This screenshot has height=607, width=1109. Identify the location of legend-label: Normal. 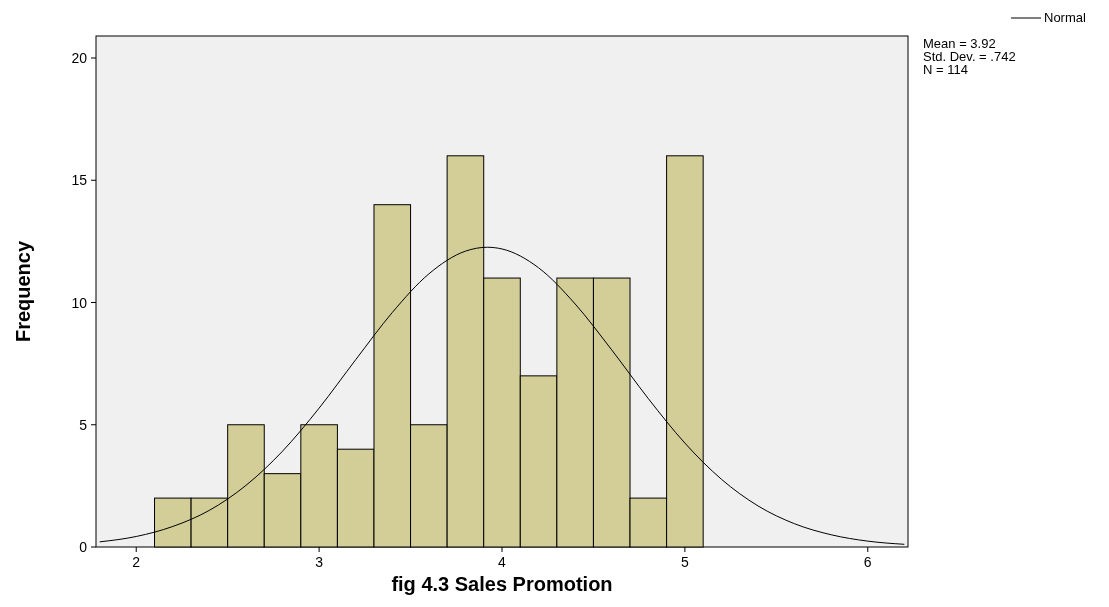
(1065, 17).